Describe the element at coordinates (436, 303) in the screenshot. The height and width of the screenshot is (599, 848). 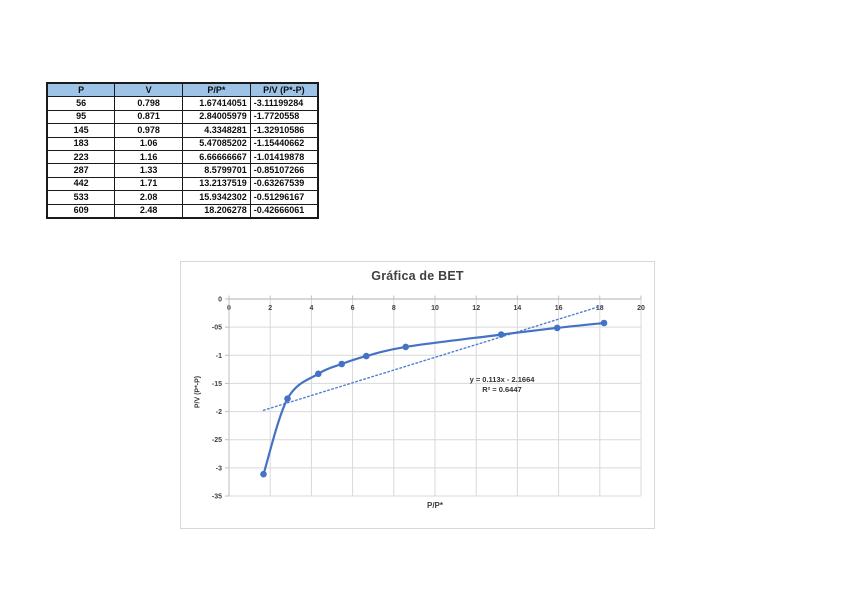
I see `x-axis: 02468101214161820` at that location.